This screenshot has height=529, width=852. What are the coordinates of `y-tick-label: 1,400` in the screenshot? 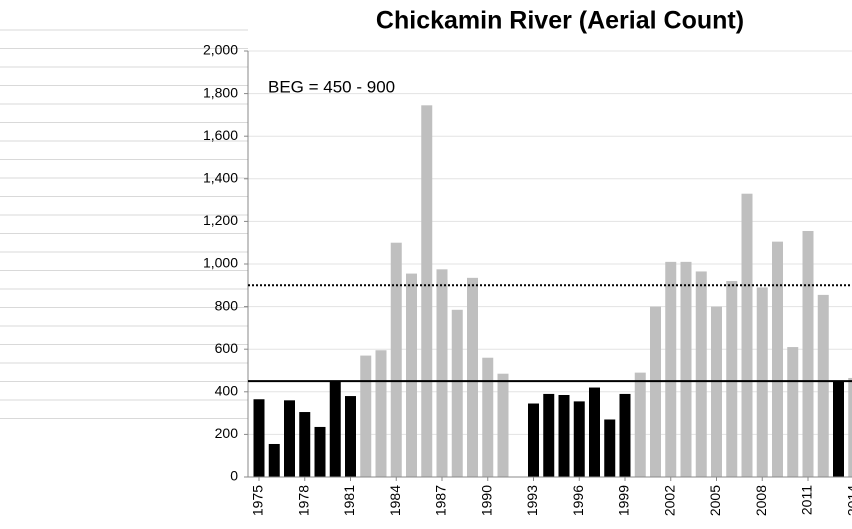 It's located at (220, 178).